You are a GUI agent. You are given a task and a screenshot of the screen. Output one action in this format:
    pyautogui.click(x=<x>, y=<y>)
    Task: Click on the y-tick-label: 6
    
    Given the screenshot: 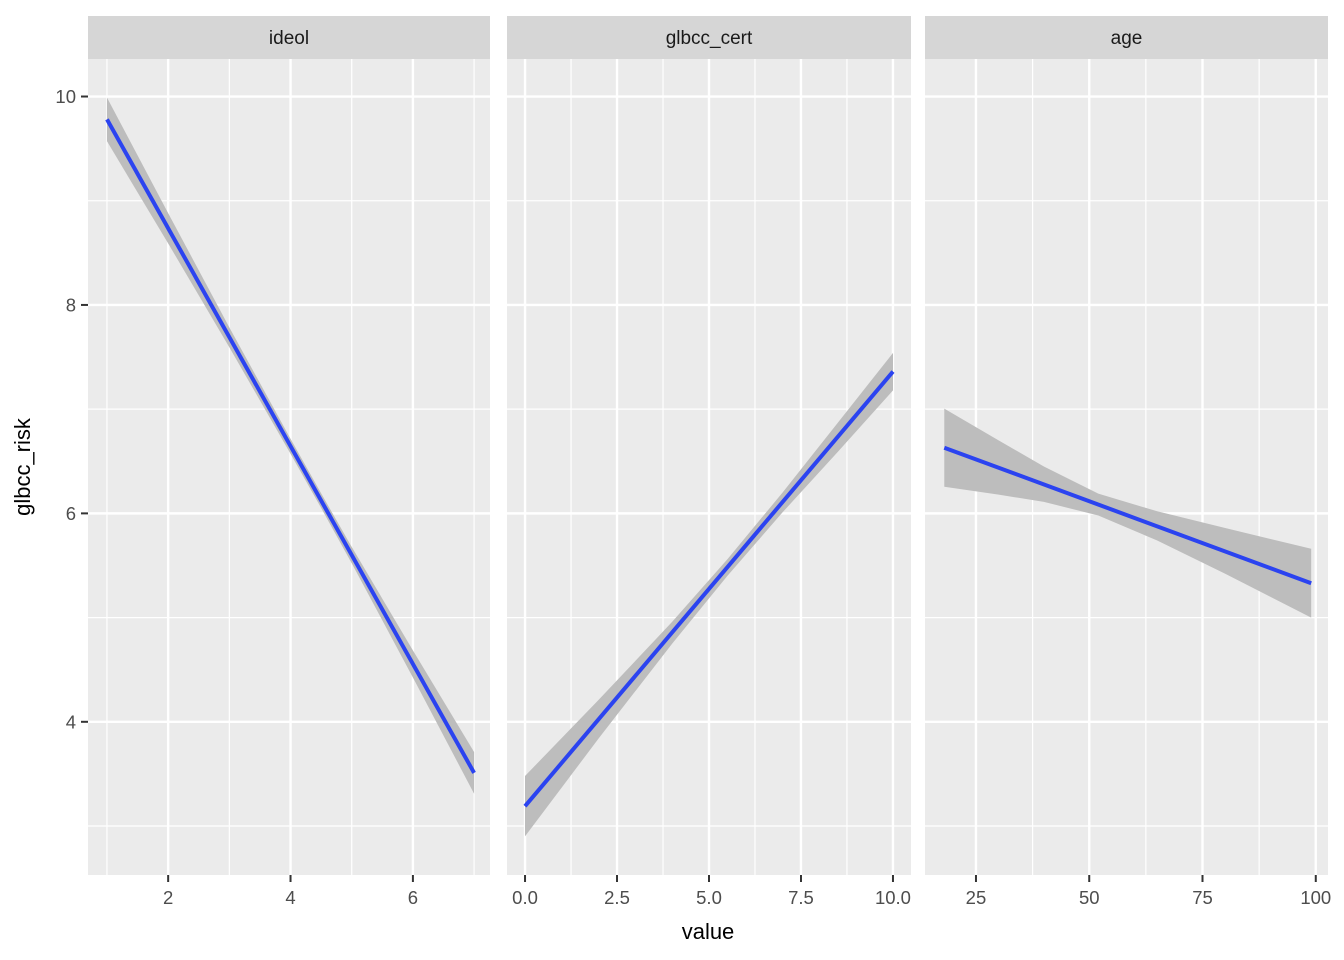 What is the action you would take?
    pyautogui.click(x=71, y=513)
    